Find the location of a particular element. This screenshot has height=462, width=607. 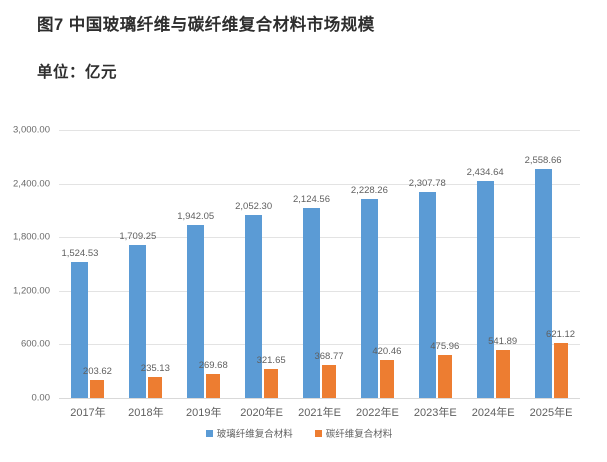

bar-value-label: 1,709.25 is located at coordinates (138, 237).